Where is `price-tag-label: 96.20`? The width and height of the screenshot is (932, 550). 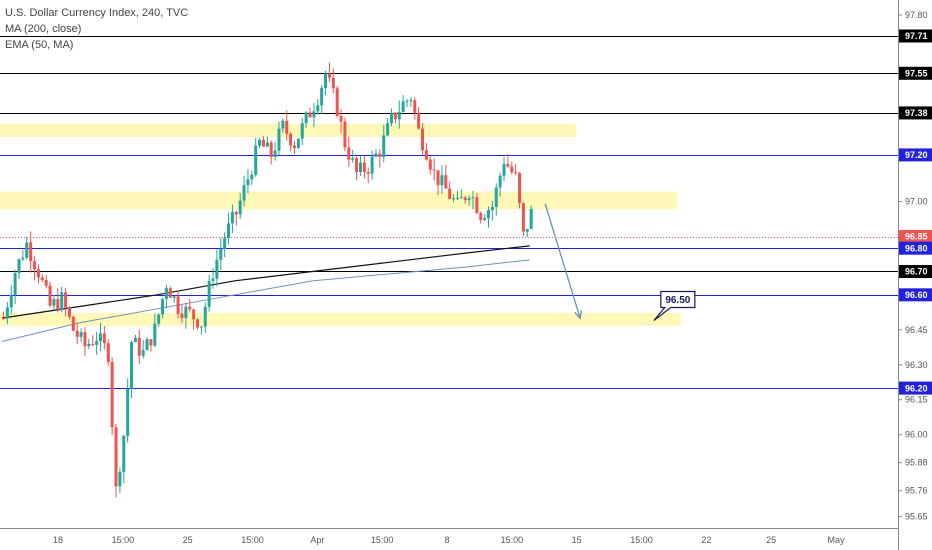 price-tag-label: 96.20 is located at coordinates (916, 388).